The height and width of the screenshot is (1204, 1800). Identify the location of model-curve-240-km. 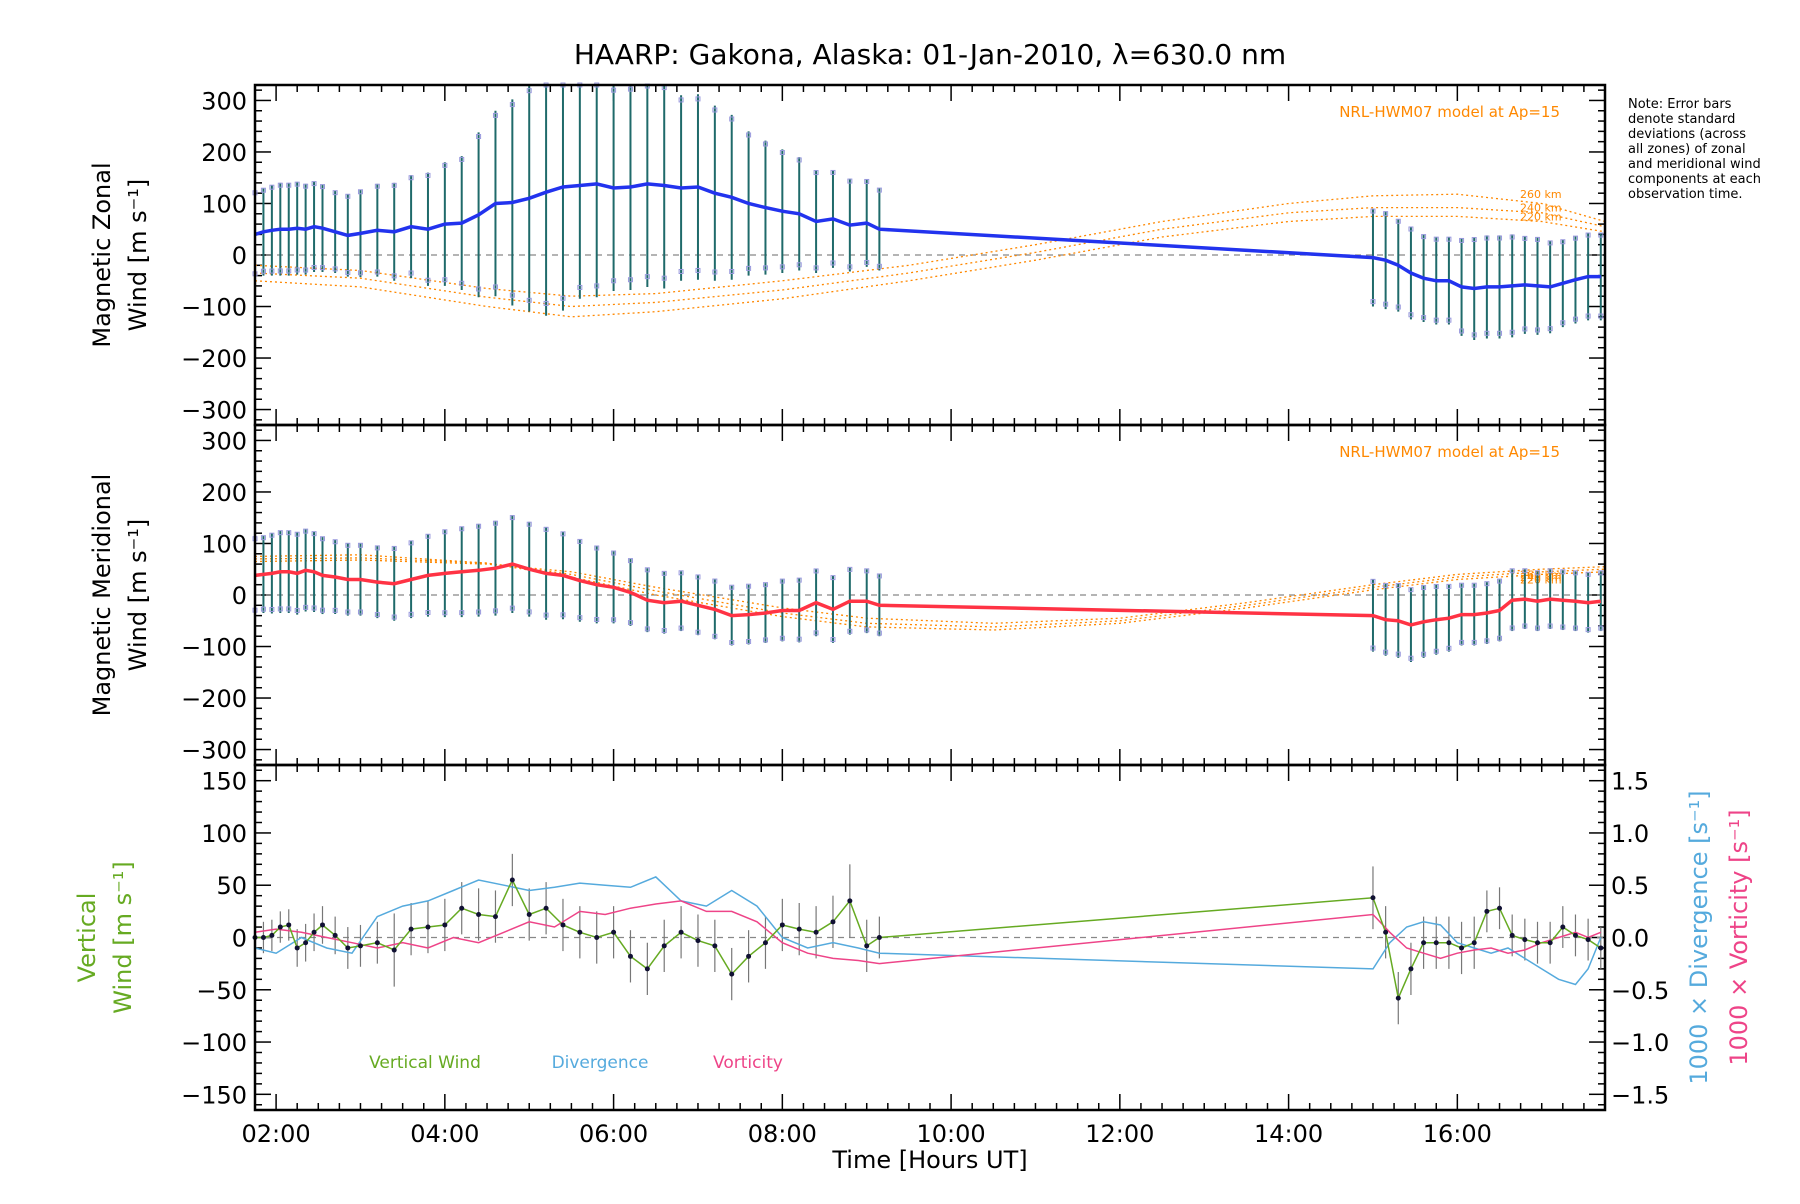
(930, 592).